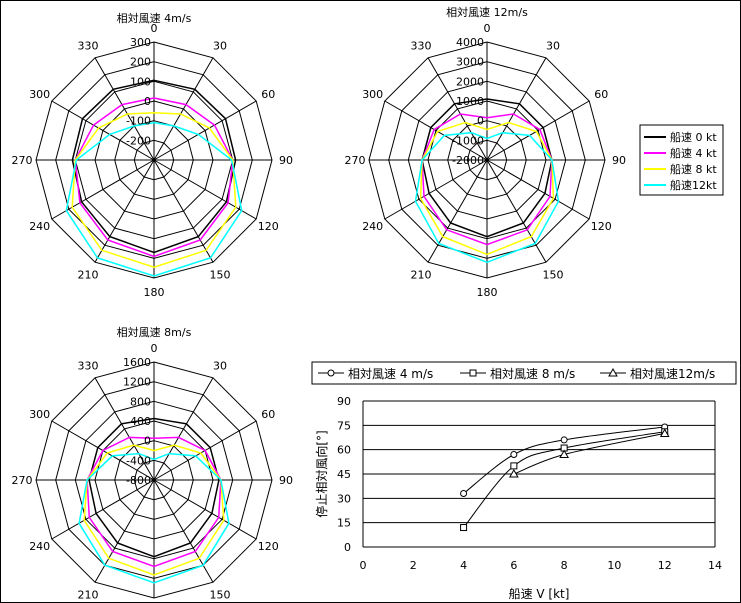 Image resolution: width=741 pixels, height=603 pixels. What do you see at coordinates (344, 401) in the screenshot?
I see `y-tick-label: 90` at bounding box center [344, 401].